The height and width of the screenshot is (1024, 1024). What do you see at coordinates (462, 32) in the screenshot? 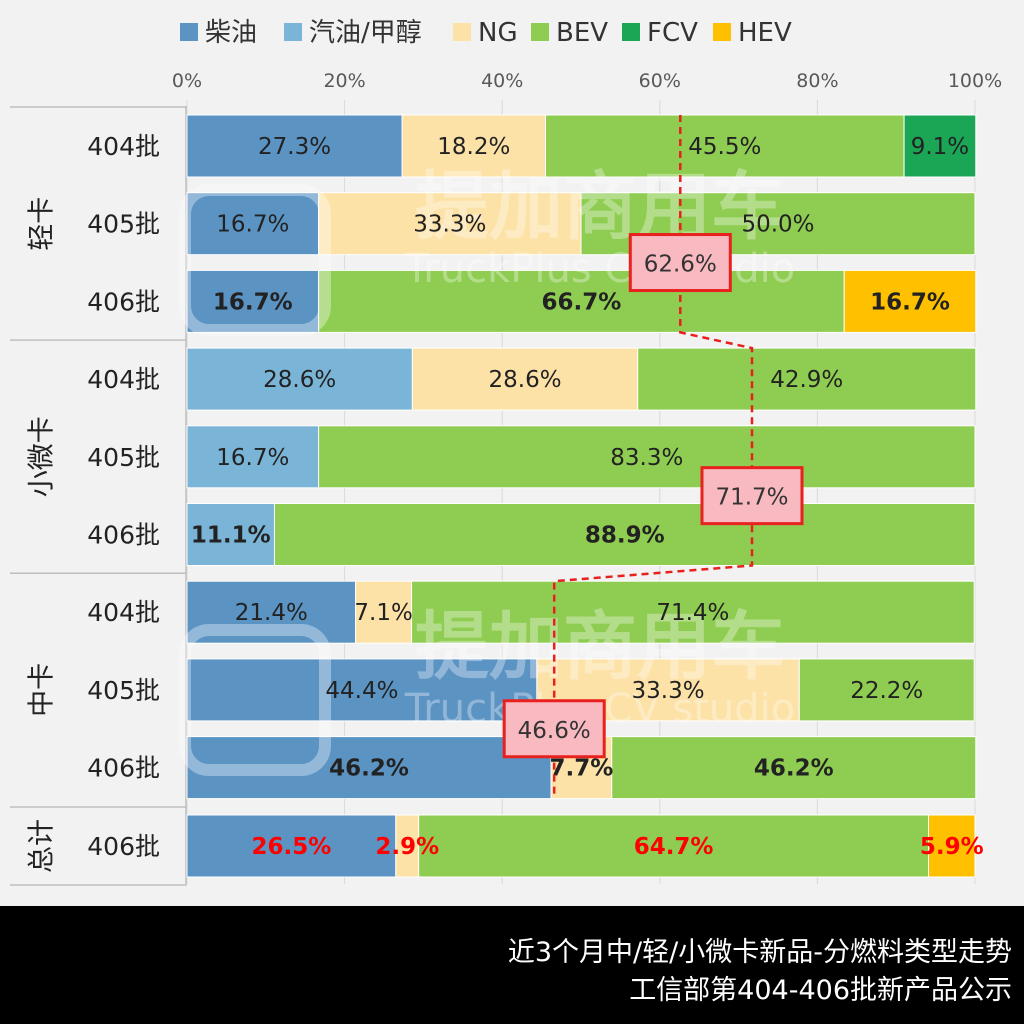
I see `legend-swatch-ng` at bounding box center [462, 32].